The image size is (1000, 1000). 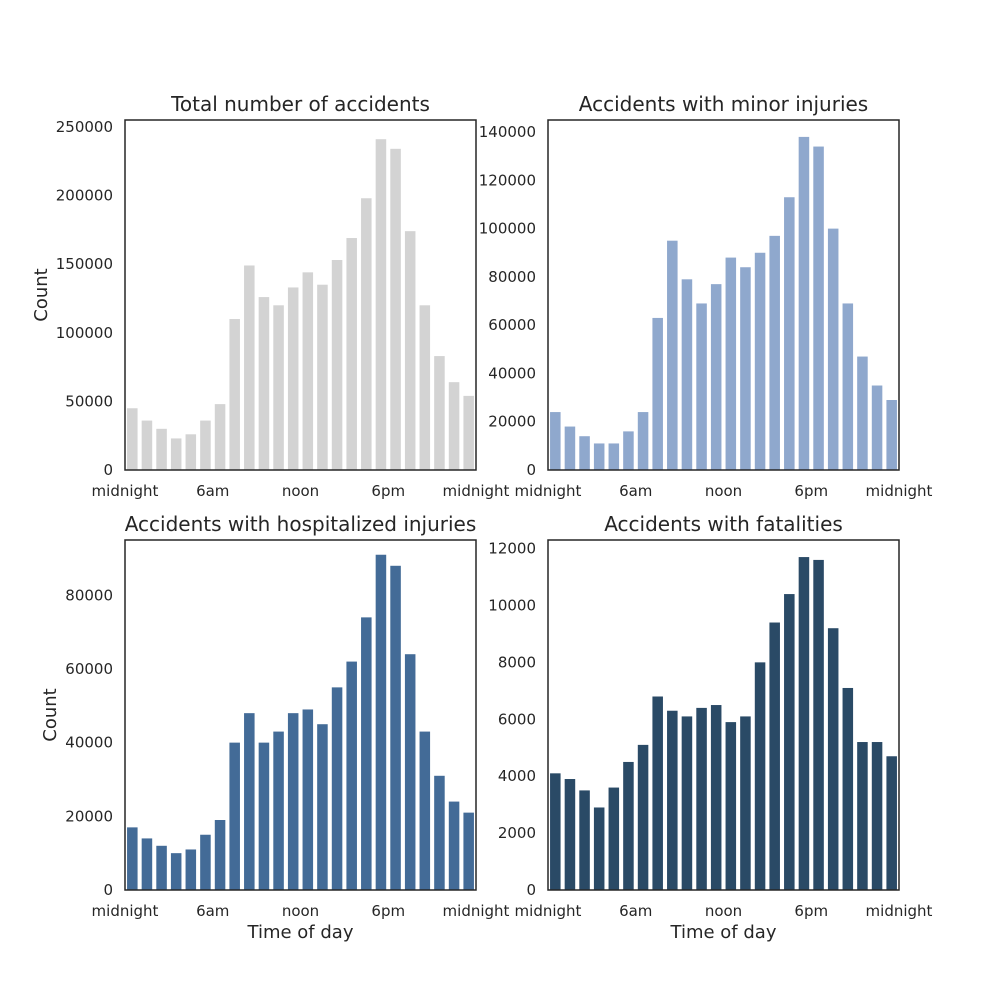 I want to click on y-ticks: 0 20000 40000 60000 80000, so click(x=89, y=742).